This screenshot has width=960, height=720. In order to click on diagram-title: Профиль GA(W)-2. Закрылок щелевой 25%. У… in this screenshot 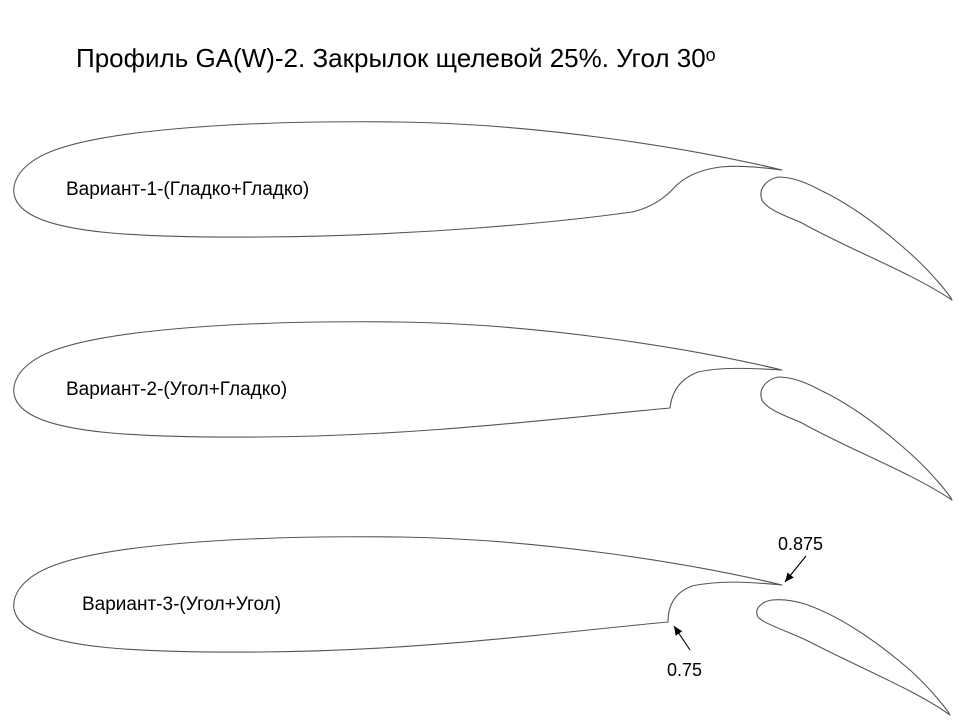, I will do `click(396, 58)`.